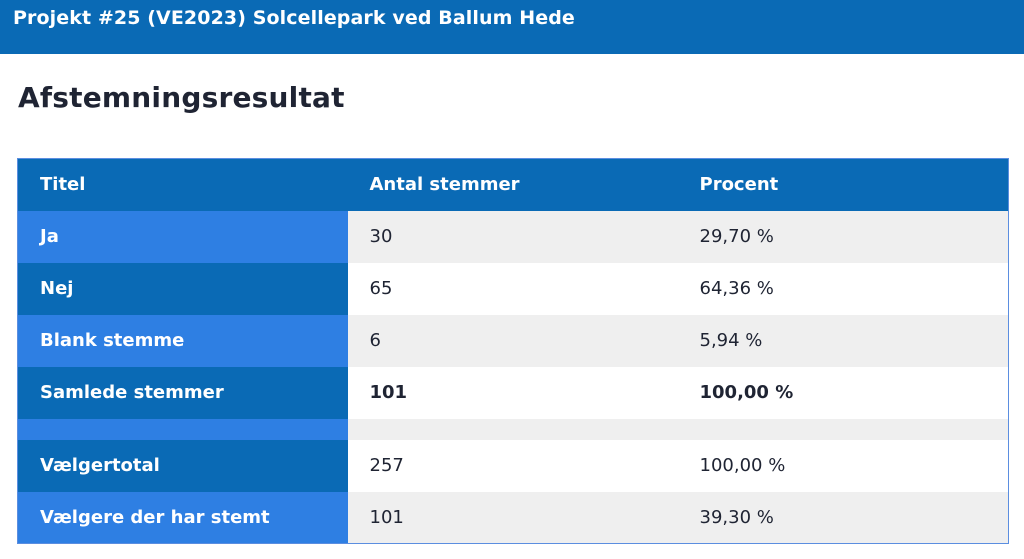  What do you see at coordinates (182, 288) in the screenshot?
I see `row-label: Nej` at bounding box center [182, 288].